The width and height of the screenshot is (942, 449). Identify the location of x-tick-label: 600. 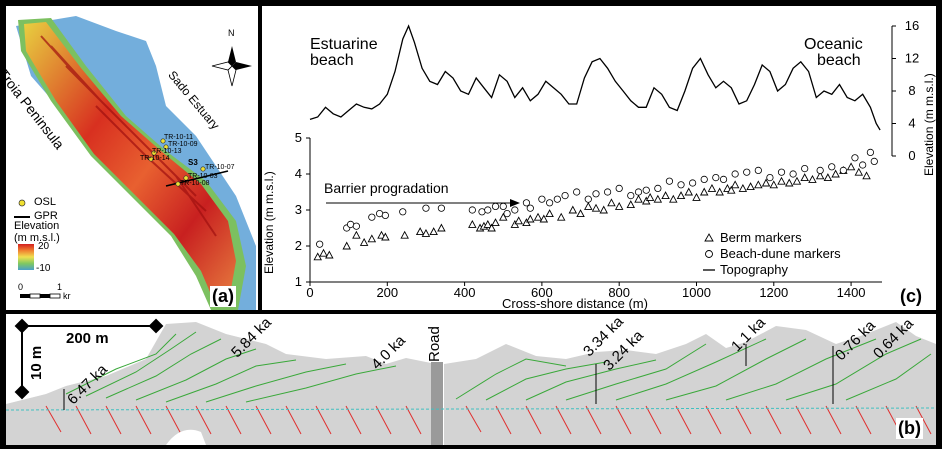
(542, 292).